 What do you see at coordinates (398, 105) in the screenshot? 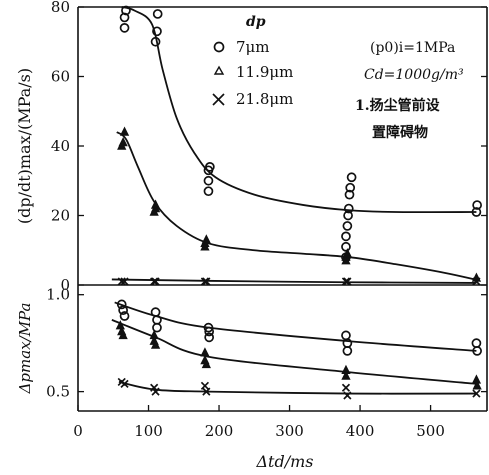
I see `annotation-note-line1: 1.扬尘管前设` at bounding box center [398, 105].